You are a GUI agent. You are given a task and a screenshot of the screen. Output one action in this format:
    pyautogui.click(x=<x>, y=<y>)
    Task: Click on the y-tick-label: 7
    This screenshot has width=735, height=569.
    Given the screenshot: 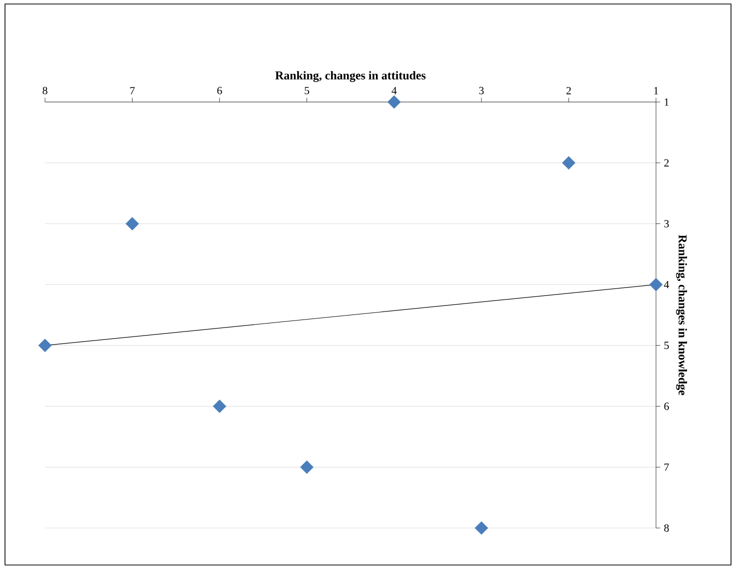 What is the action you would take?
    pyautogui.click(x=666, y=467)
    